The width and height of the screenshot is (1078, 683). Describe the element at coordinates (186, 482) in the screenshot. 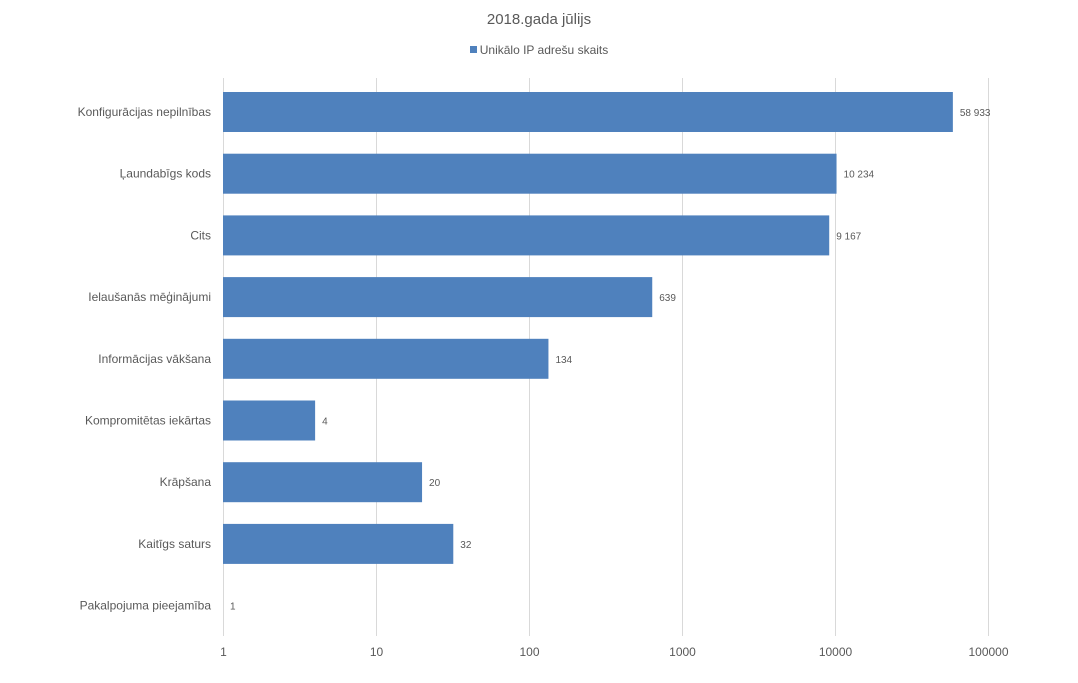

I see `category-label: Krāpšana` at that location.